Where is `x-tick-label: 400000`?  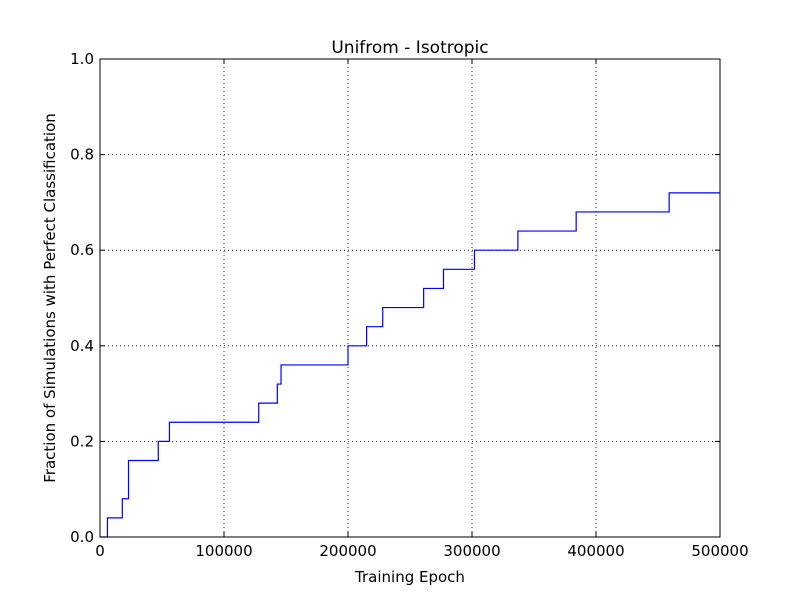
x-tick-label: 400000 is located at coordinates (595, 551).